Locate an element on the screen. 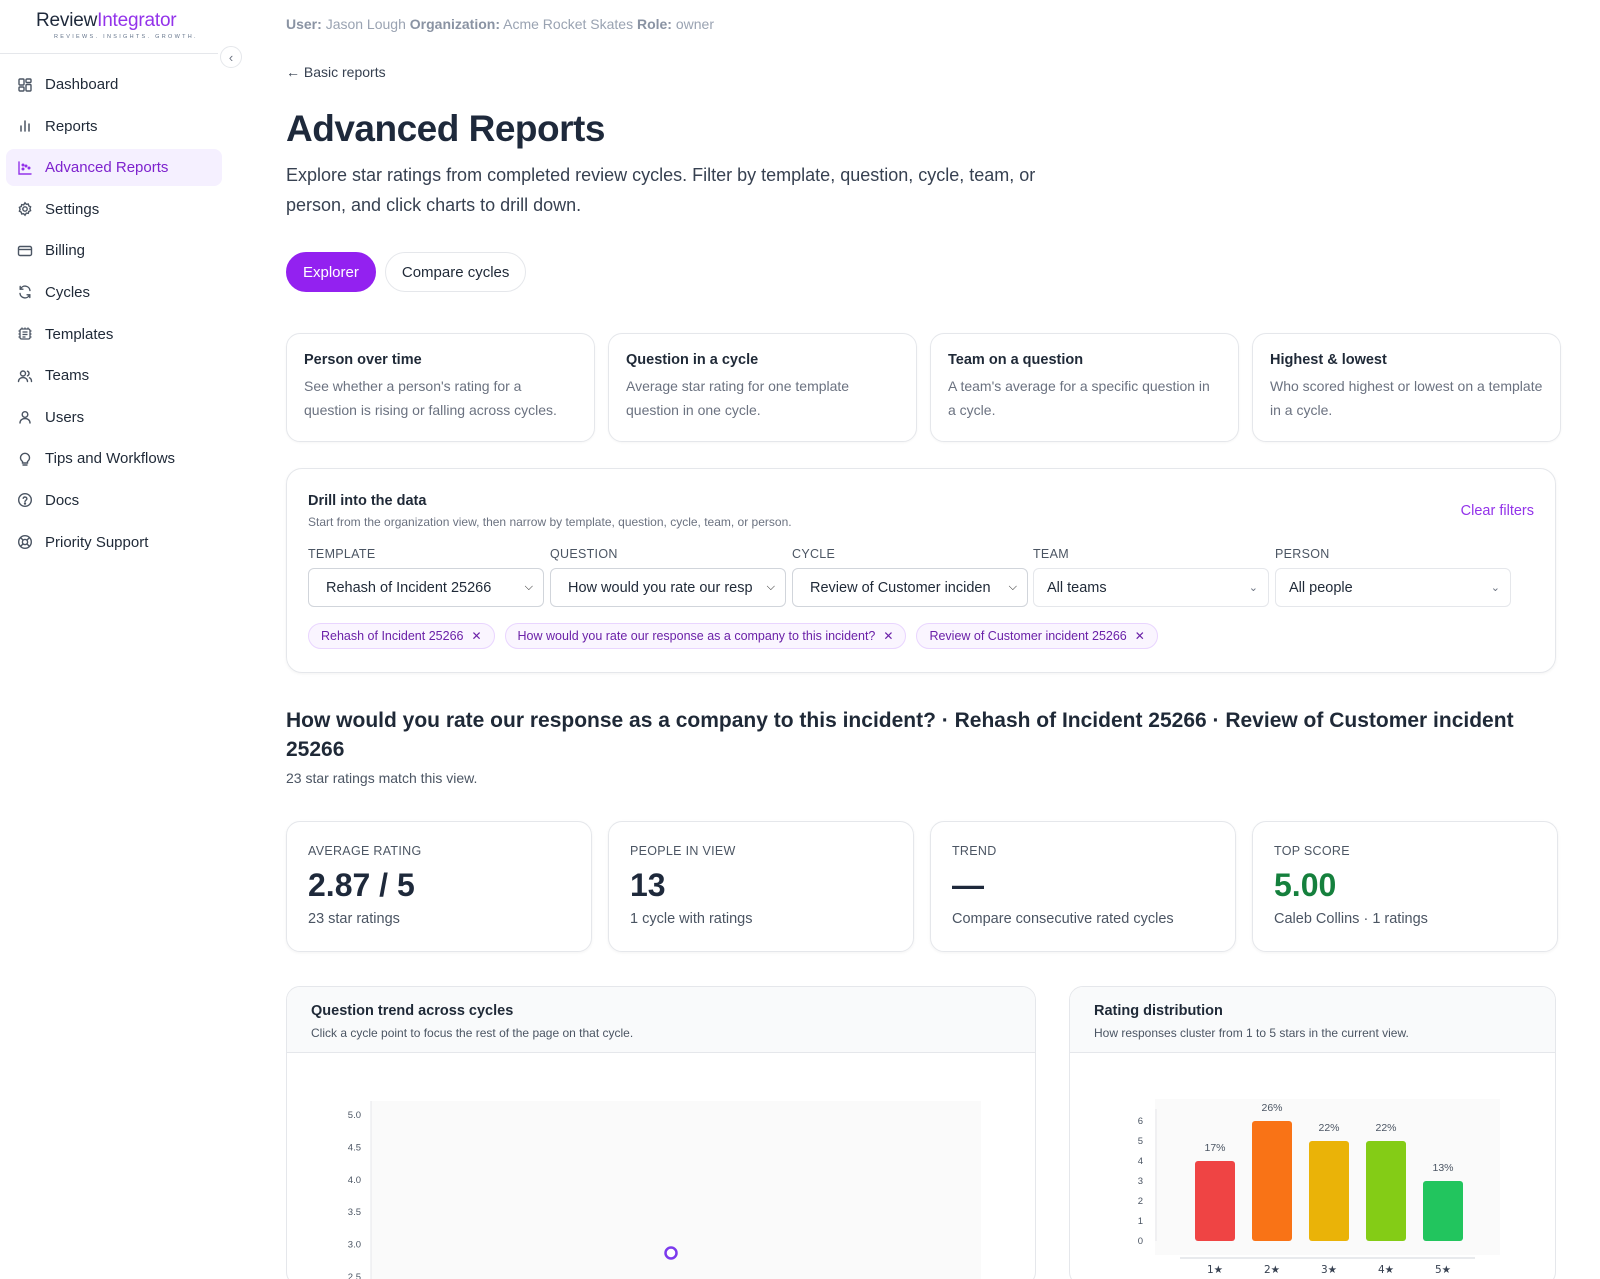 This screenshot has height=1279, width=1600. view-tabs: Explorer Compare cycles is located at coordinates (406, 272).